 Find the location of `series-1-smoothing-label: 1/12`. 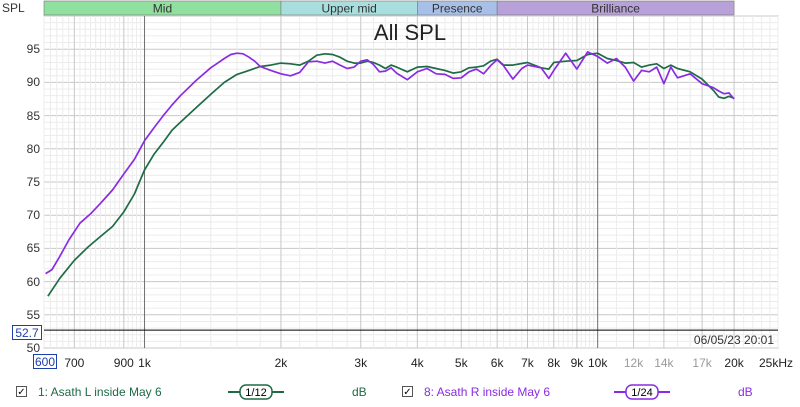

series-1-smoothing-label: 1/12 is located at coordinates (255, 393).